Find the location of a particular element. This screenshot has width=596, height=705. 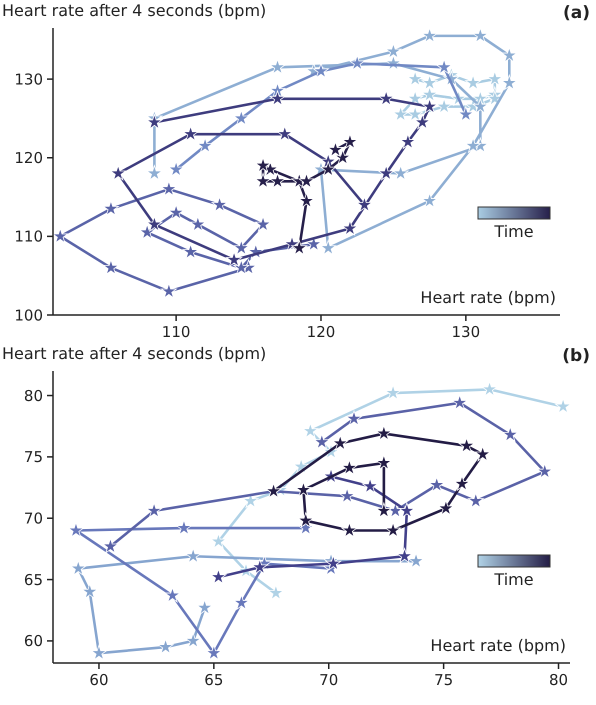

y-tick-label: 75 is located at coordinates (33, 457).